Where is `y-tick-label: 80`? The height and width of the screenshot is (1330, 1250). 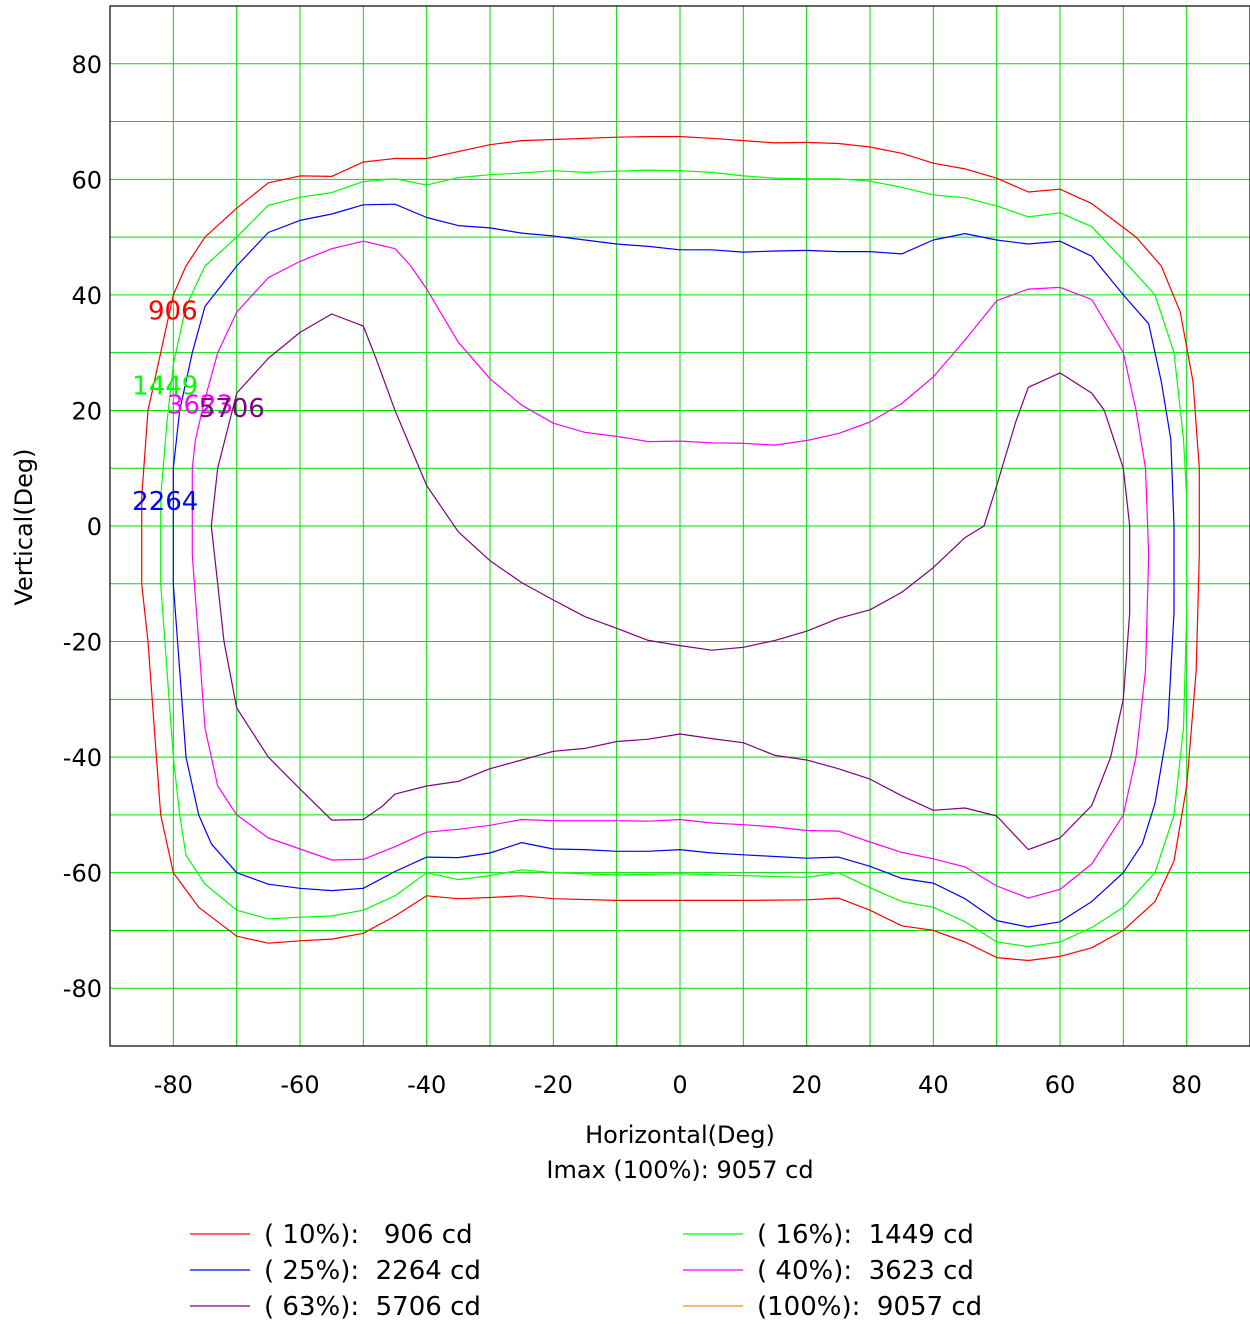 y-tick-label: 80 is located at coordinates (86, 65).